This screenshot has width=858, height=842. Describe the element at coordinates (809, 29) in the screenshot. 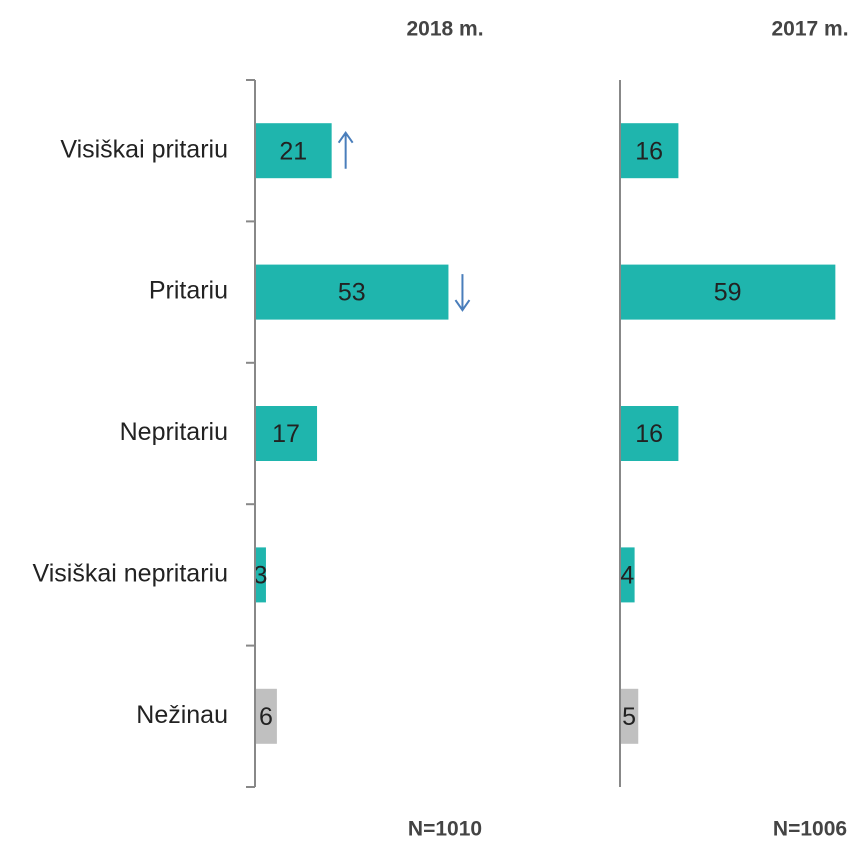

I see `panel-title: 2017 m.` at that location.